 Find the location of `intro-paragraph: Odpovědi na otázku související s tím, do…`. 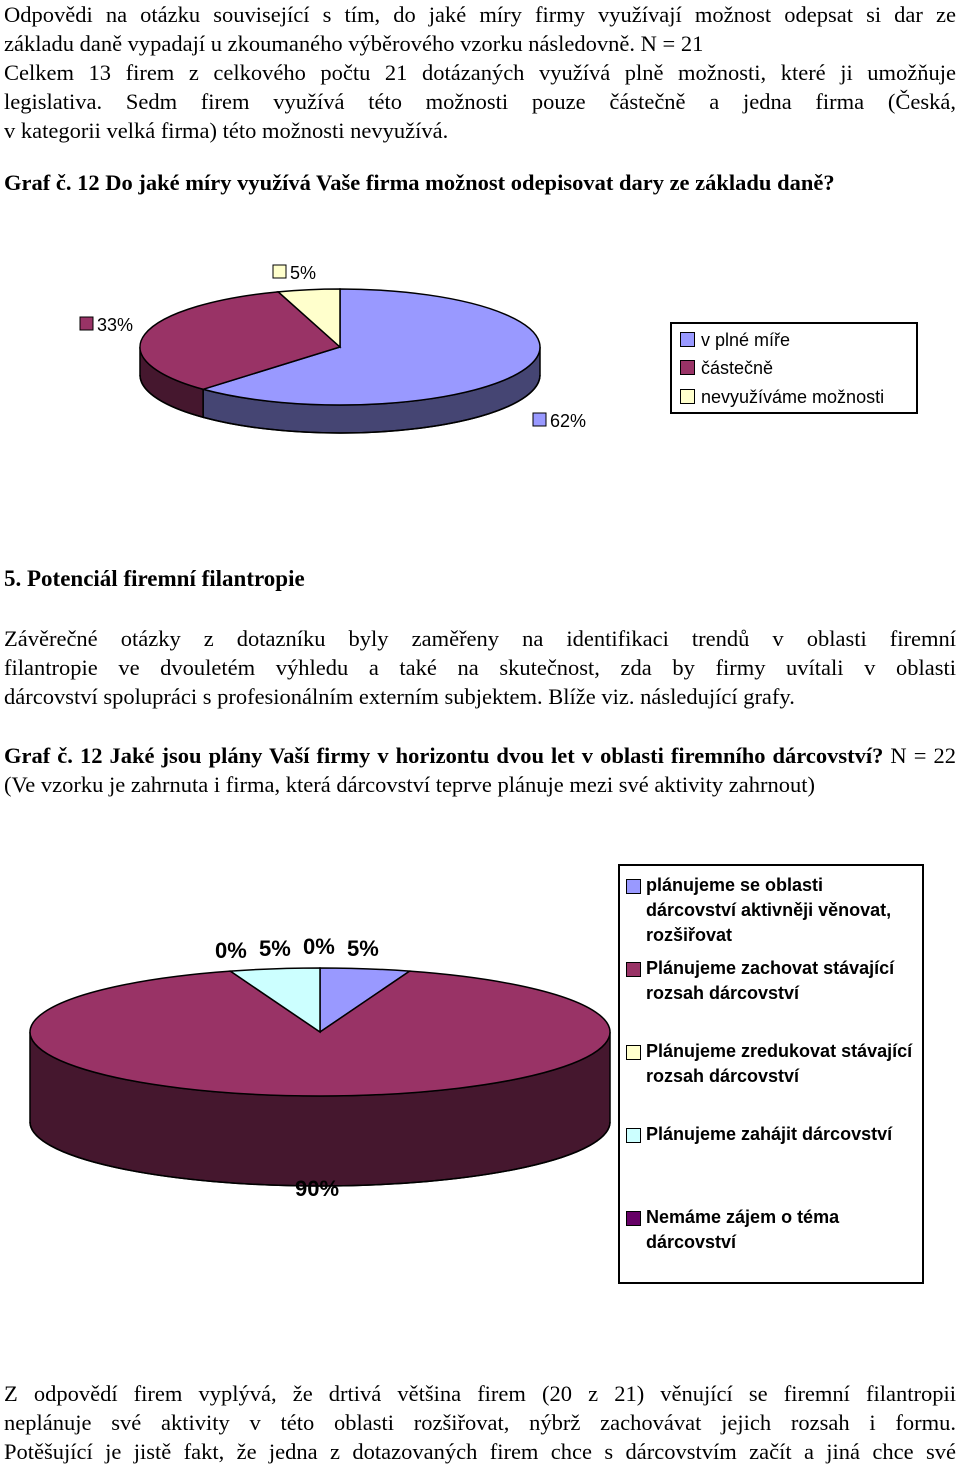

intro-paragraph: Odpovědi na otázku související s tím, do… is located at coordinates (480, 72).